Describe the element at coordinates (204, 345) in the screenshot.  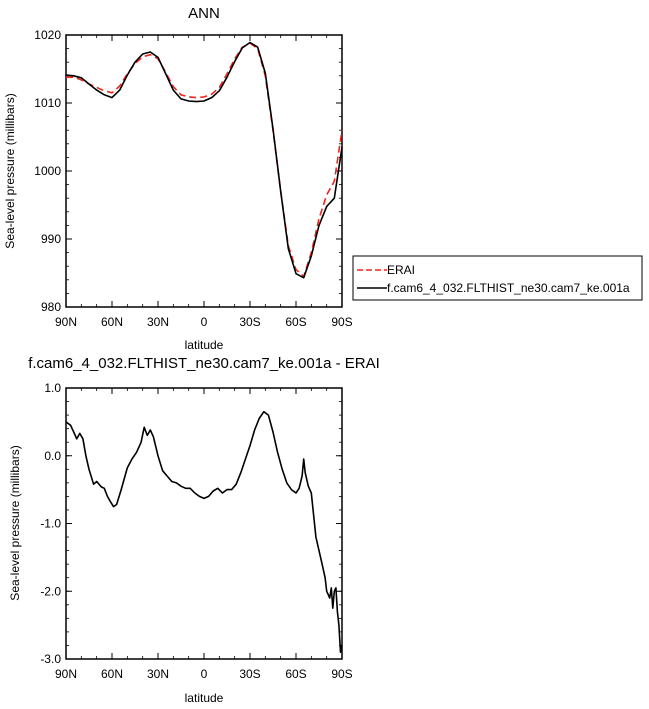
I see `top-x-axis-label: latitude` at that location.